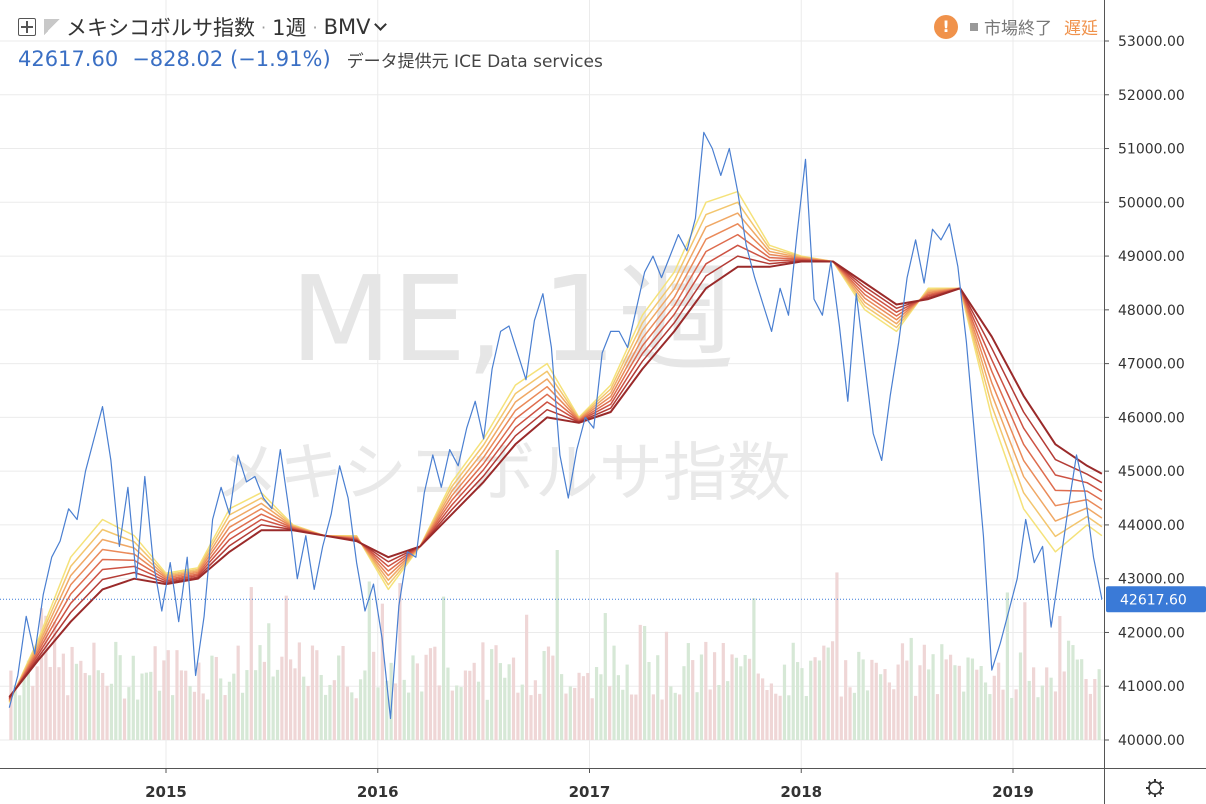 The width and height of the screenshot is (1206, 804). What do you see at coordinates (1151, 526) in the screenshot?
I see `y-tick-label: 44000.00` at bounding box center [1151, 526].